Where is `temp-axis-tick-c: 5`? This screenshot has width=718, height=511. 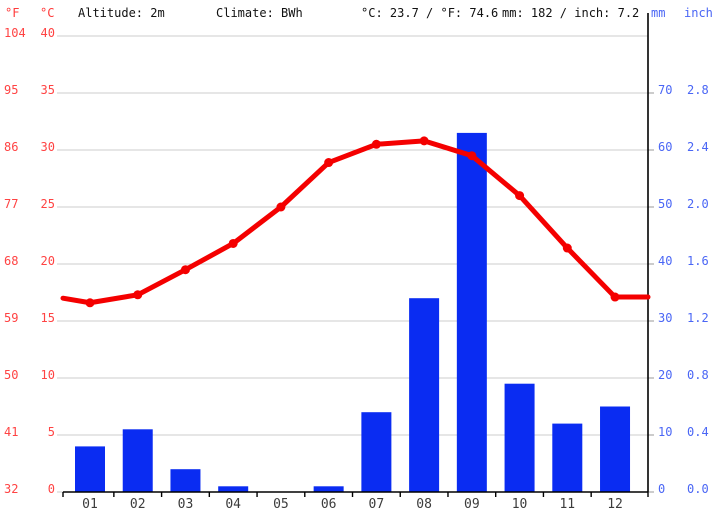 temp-axis-tick-c: 5 is located at coordinates (51, 432).